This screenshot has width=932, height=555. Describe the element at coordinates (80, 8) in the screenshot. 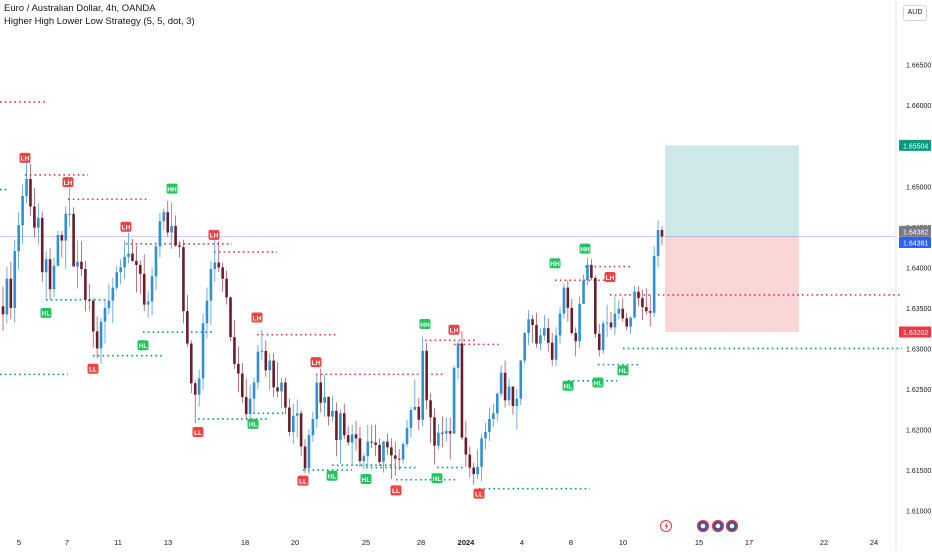

I see `symbol-title: Euro / Australian Dollar, 4h, OANDA` at that location.